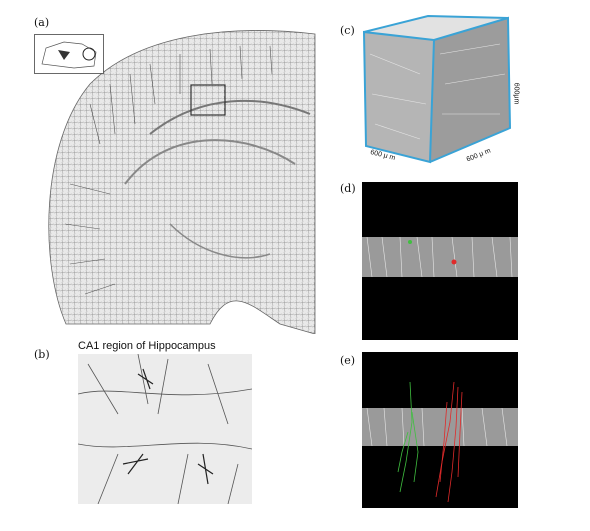 The width and height of the screenshot is (590, 531). What do you see at coordinates (348, 188) in the screenshot?
I see `panel-d-label: (d)` at bounding box center [348, 188].